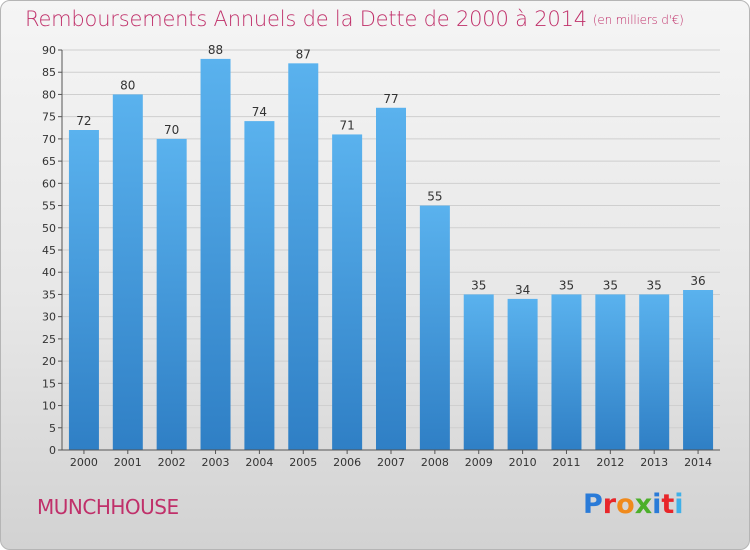 The image size is (750, 550). What do you see at coordinates (643, 504) in the screenshot?
I see `logo-letter: x` at bounding box center [643, 504].